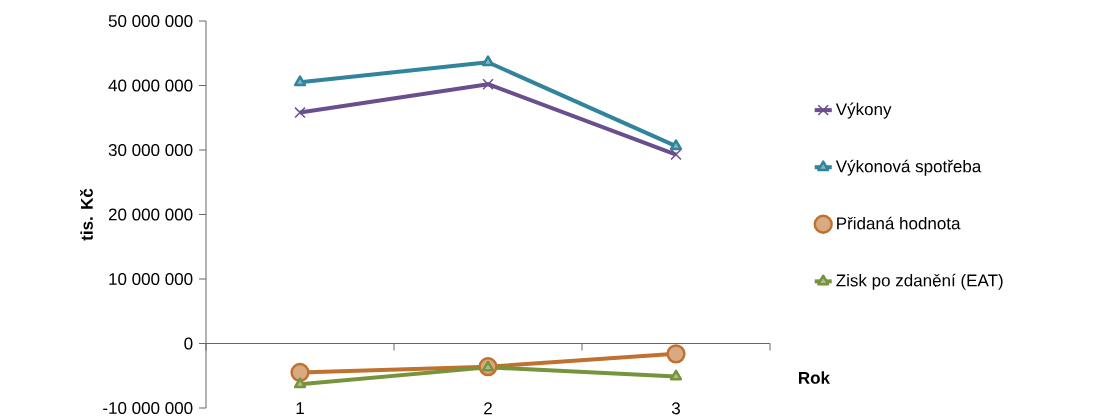  I want to click on x-tick-label: 1, so click(300, 408).